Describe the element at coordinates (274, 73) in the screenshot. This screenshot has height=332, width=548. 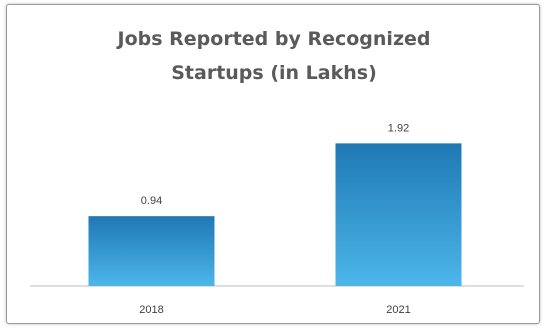
I see `chart-title-line-2: Startups (in Lakhs)` at that location.